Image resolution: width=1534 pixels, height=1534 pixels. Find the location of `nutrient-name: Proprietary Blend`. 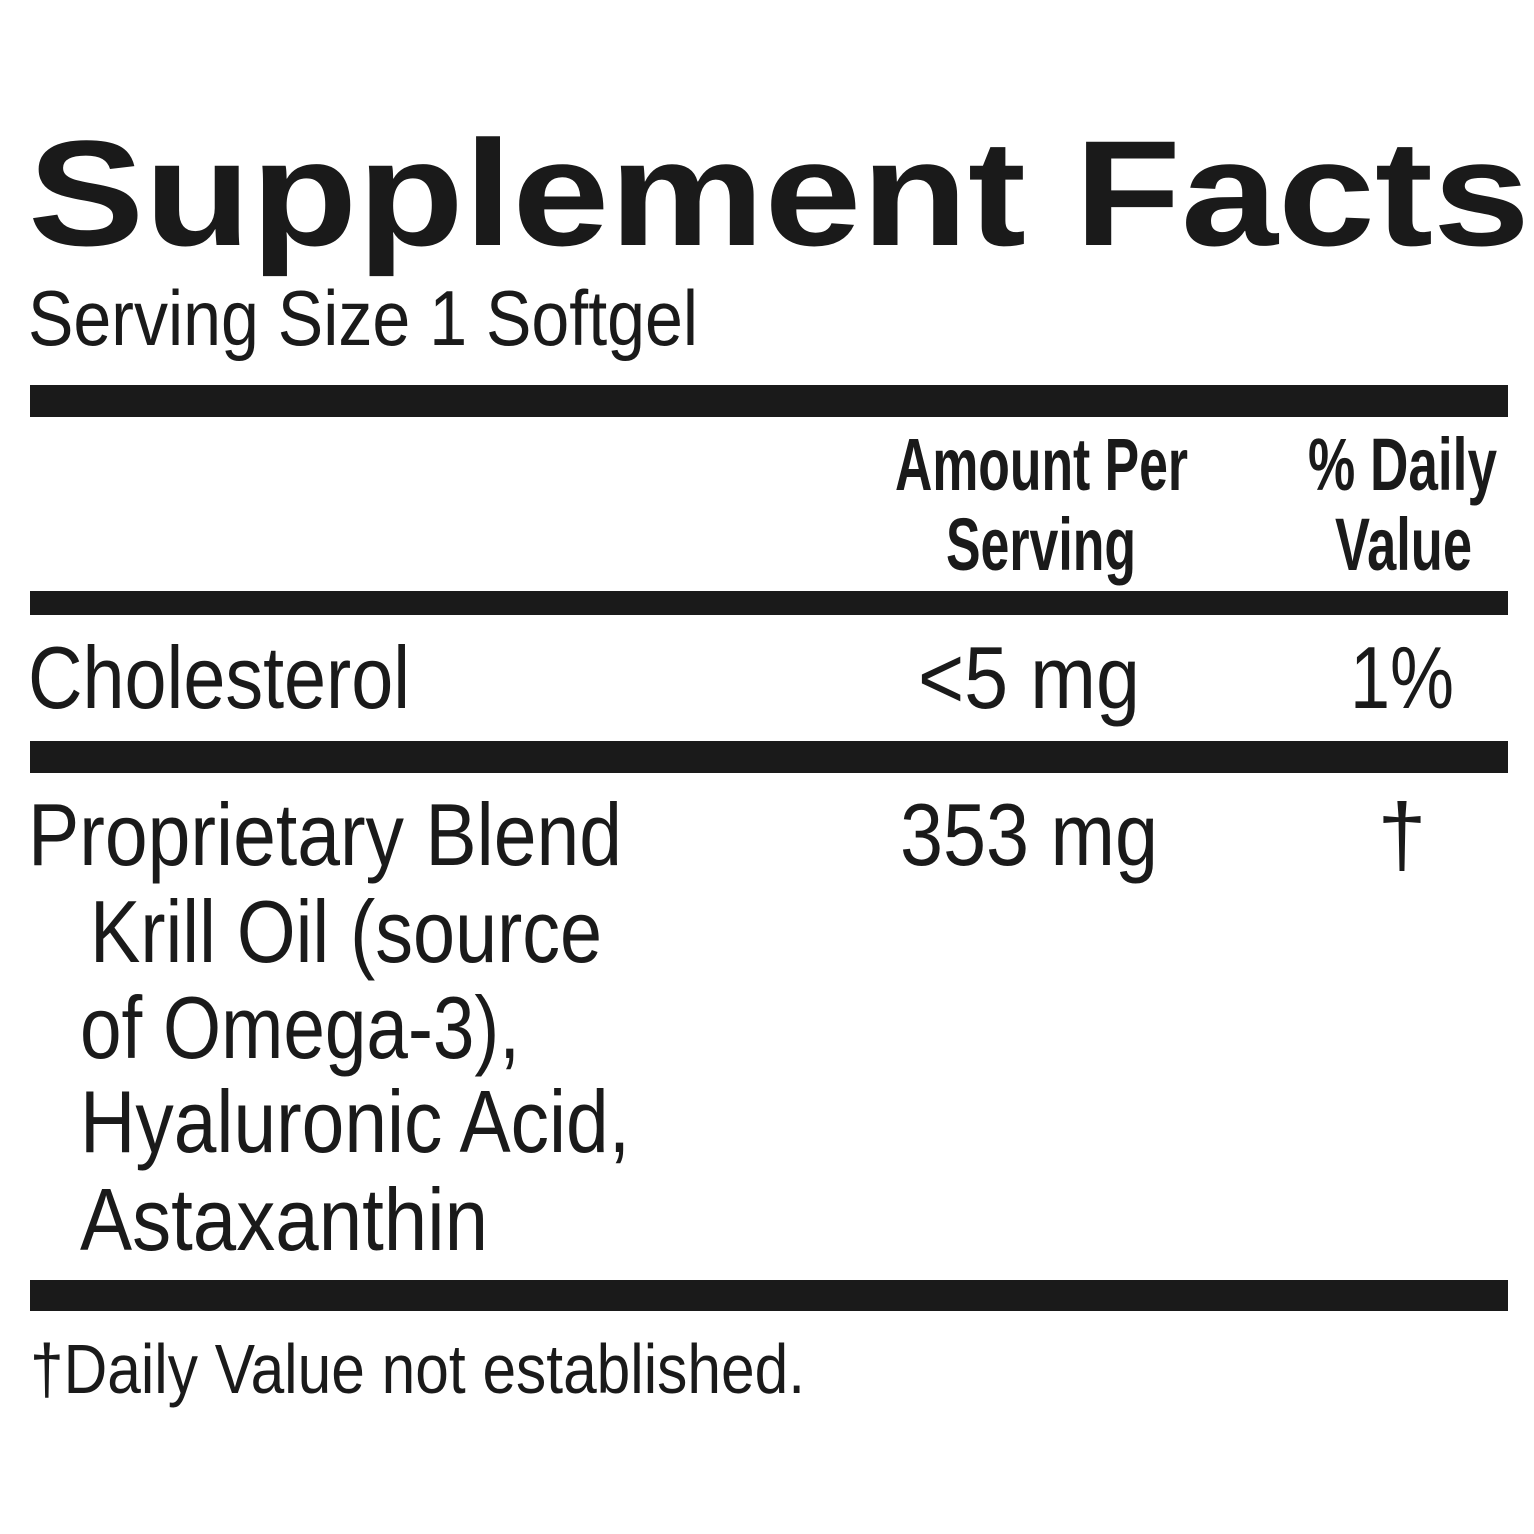

nutrient-name: Proprietary Blend is located at coordinates (325, 834).